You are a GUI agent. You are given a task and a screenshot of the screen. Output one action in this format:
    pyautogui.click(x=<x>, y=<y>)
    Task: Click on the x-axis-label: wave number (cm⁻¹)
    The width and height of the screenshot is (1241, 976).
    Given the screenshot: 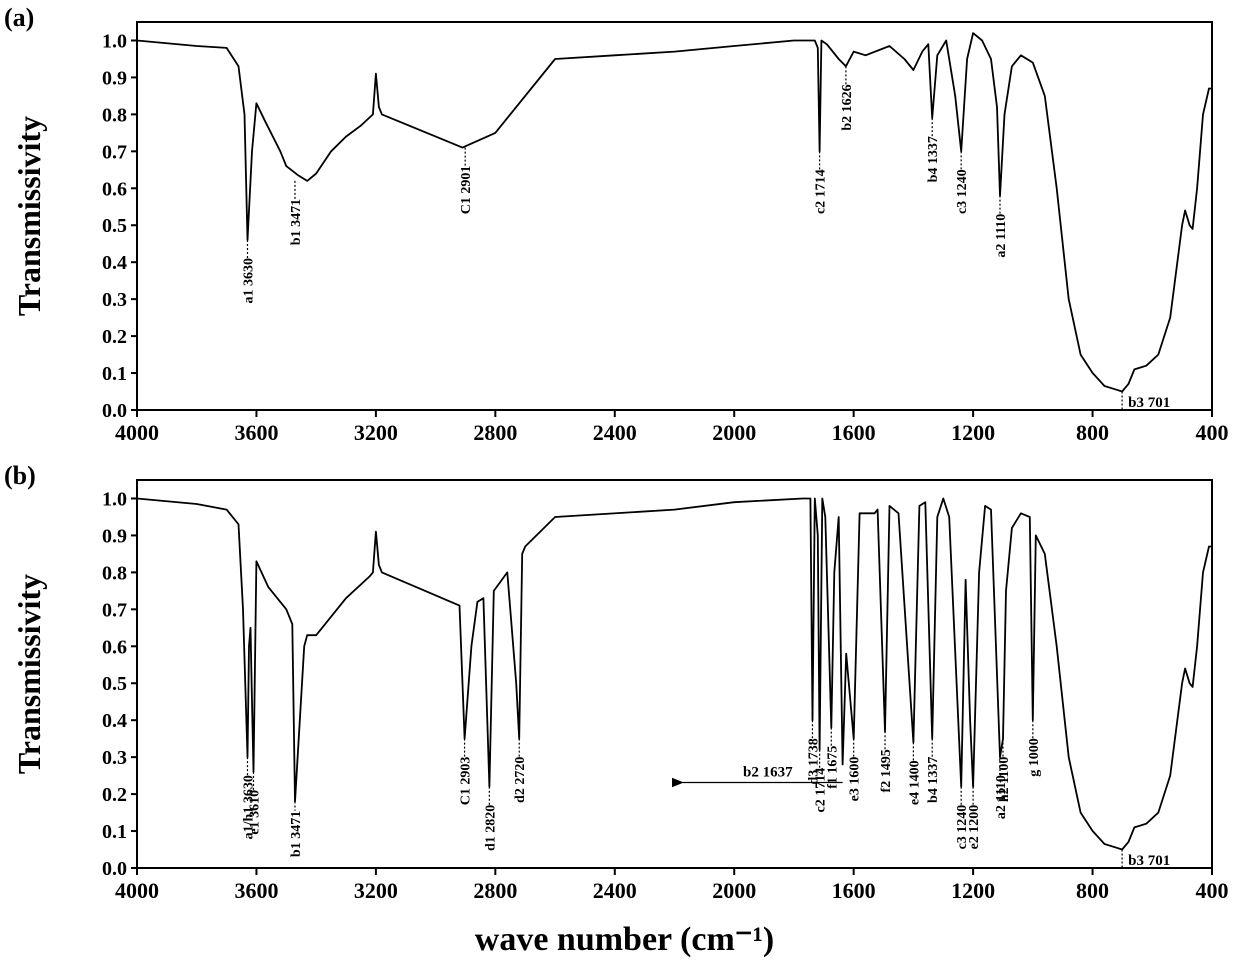 What is the action you would take?
    pyautogui.click(x=624, y=939)
    